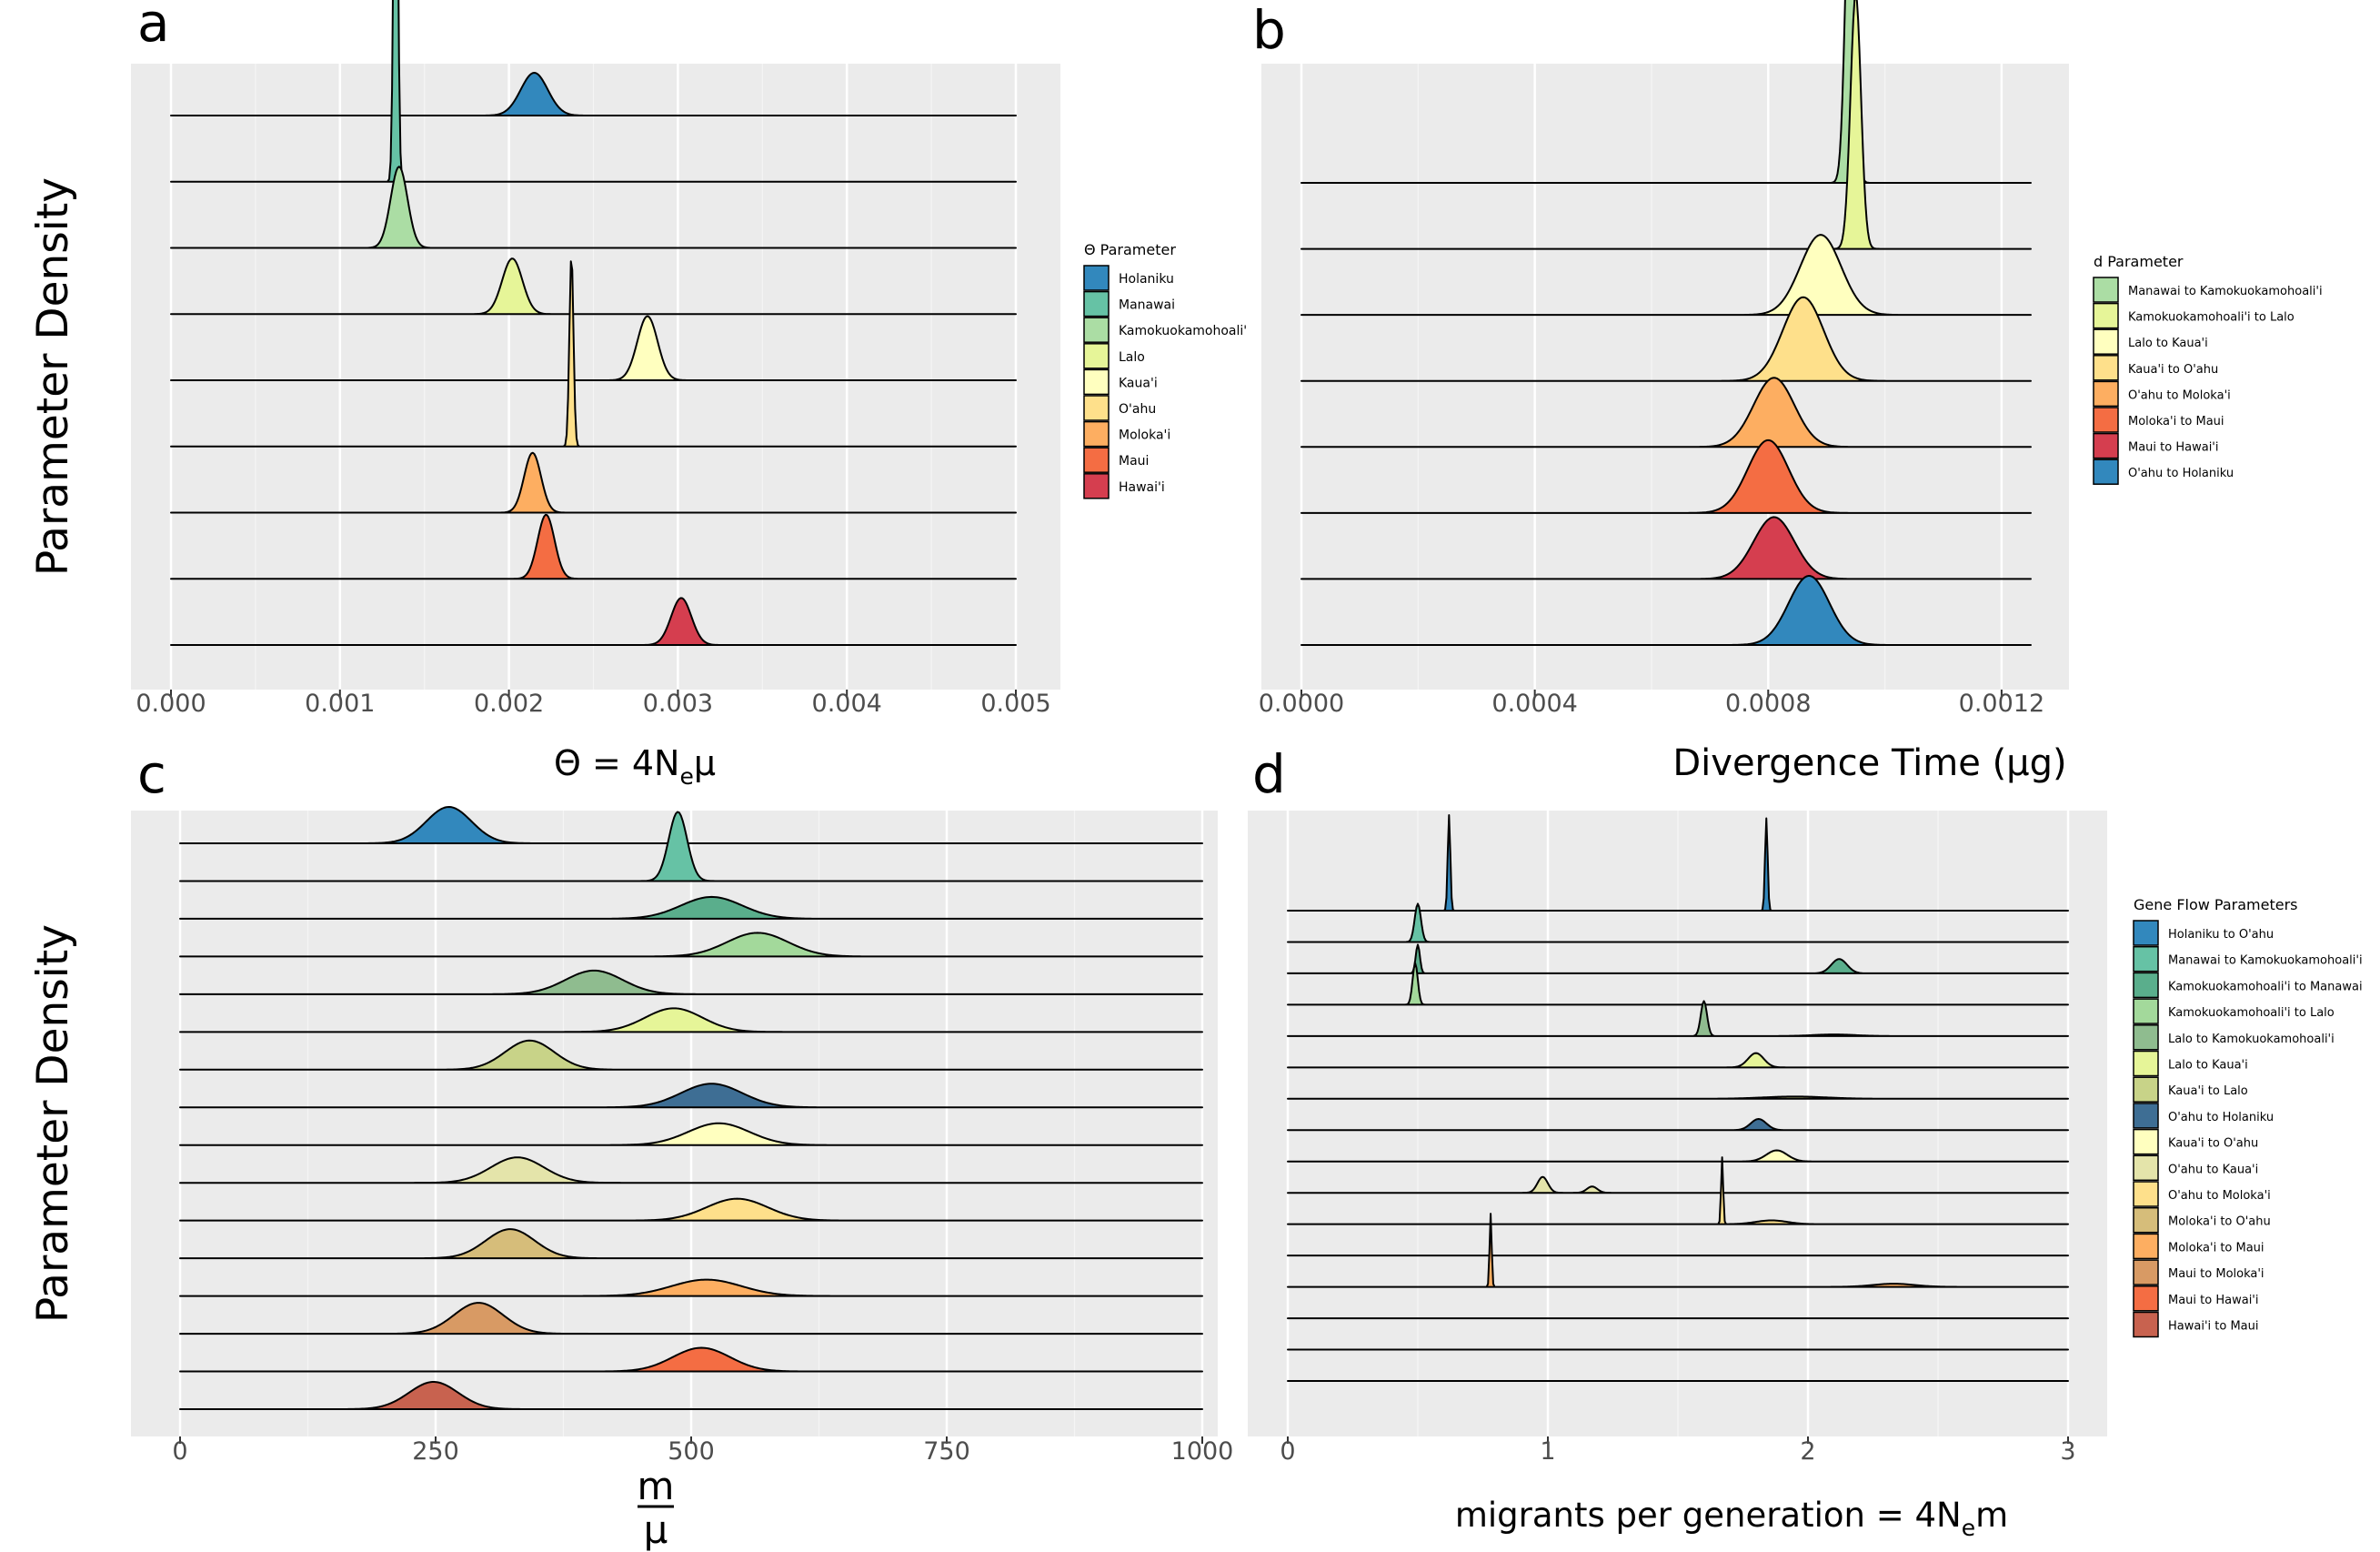 This screenshot has width=2380, height=1552. What do you see at coordinates (2213, 1327) in the screenshot?
I see `legend-label: Hawai'i to Maui` at bounding box center [2213, 1327].